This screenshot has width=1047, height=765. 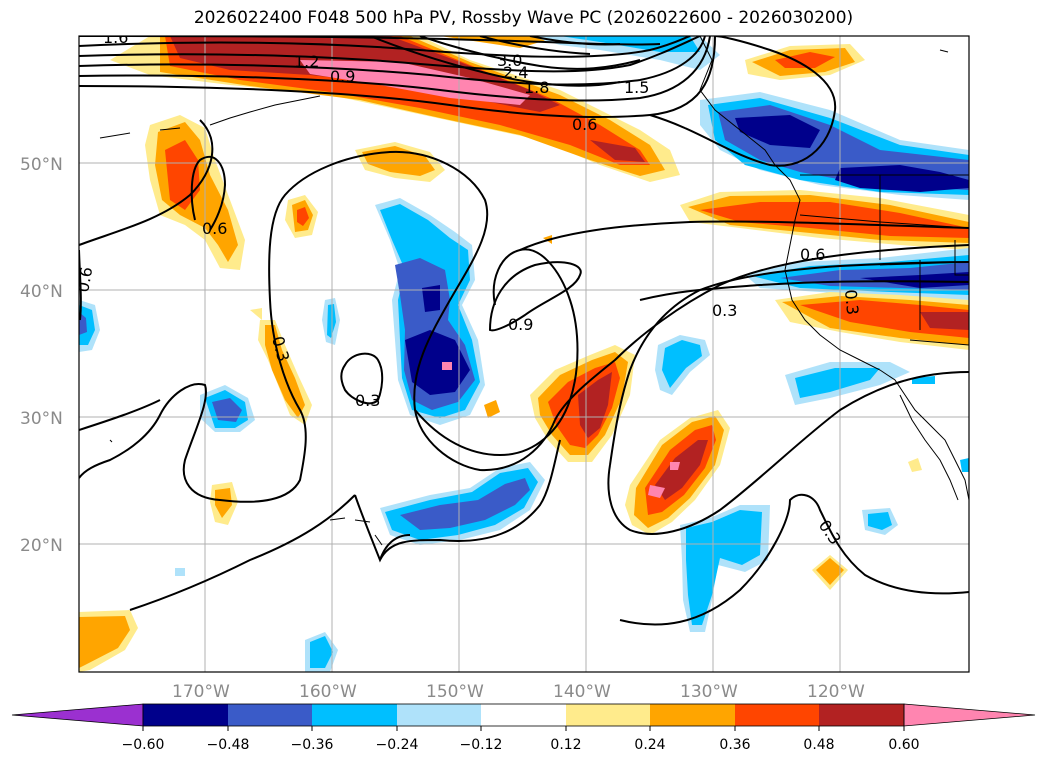 I want to click on pv-anomaly-pos-bottom-left, so click(x=108, y=641).